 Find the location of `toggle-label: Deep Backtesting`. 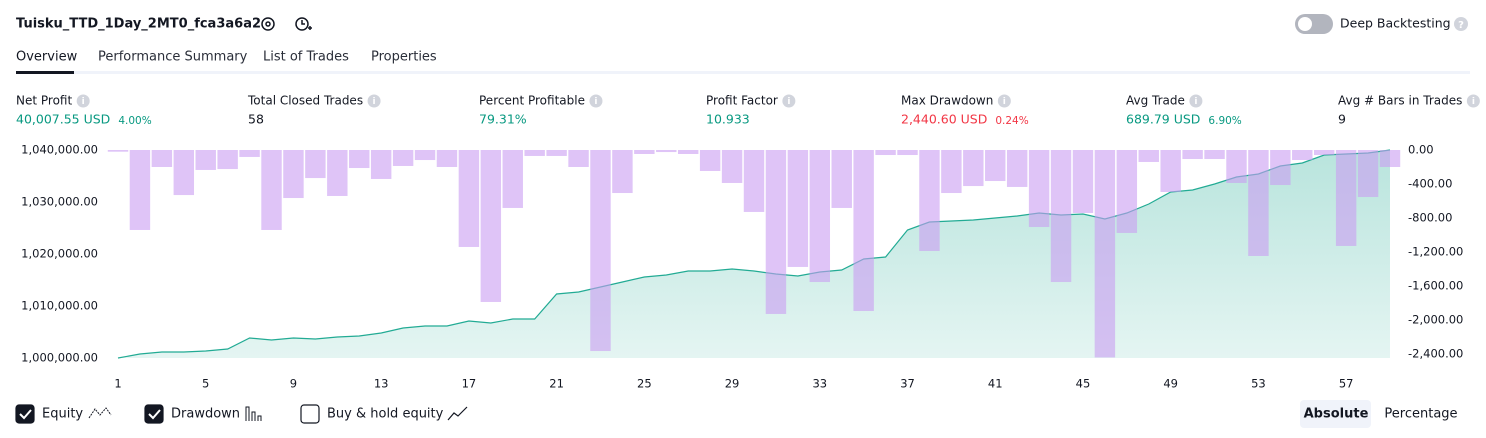

toggle-label: Deep Backtesting is located at coordinates (1395, 23).